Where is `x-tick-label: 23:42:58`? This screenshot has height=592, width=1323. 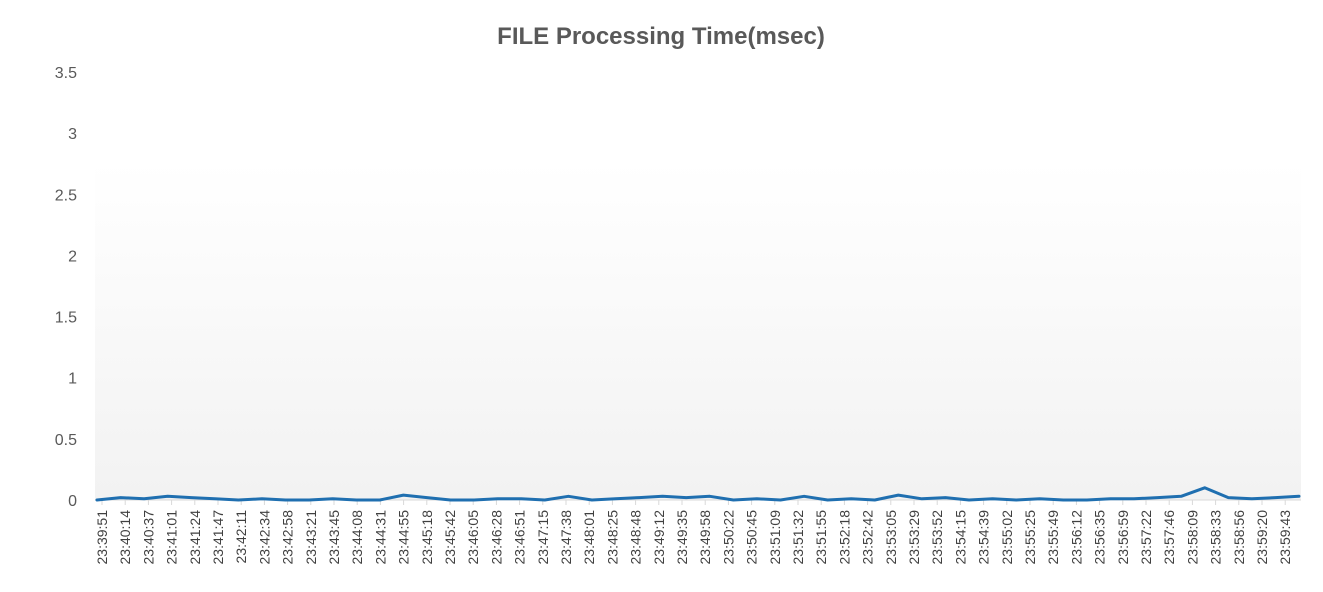
x-tick-label: 23:42:58 is located at coordinates (288, 537).